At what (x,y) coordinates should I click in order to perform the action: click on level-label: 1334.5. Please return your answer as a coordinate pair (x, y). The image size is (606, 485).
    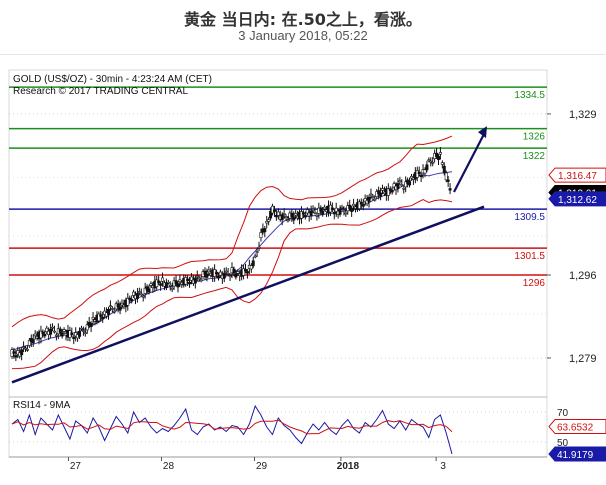
    Looking at the image, I should click on (529, 95).